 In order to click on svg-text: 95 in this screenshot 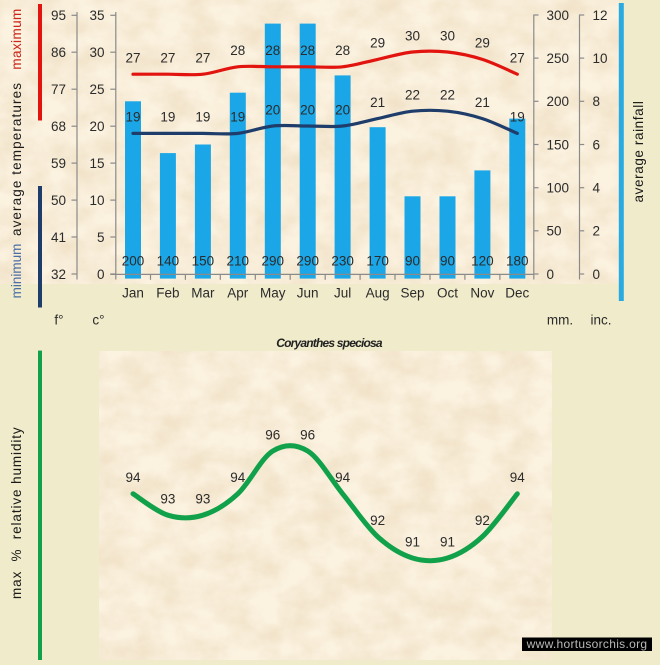, I will do `click(58, 15)`.